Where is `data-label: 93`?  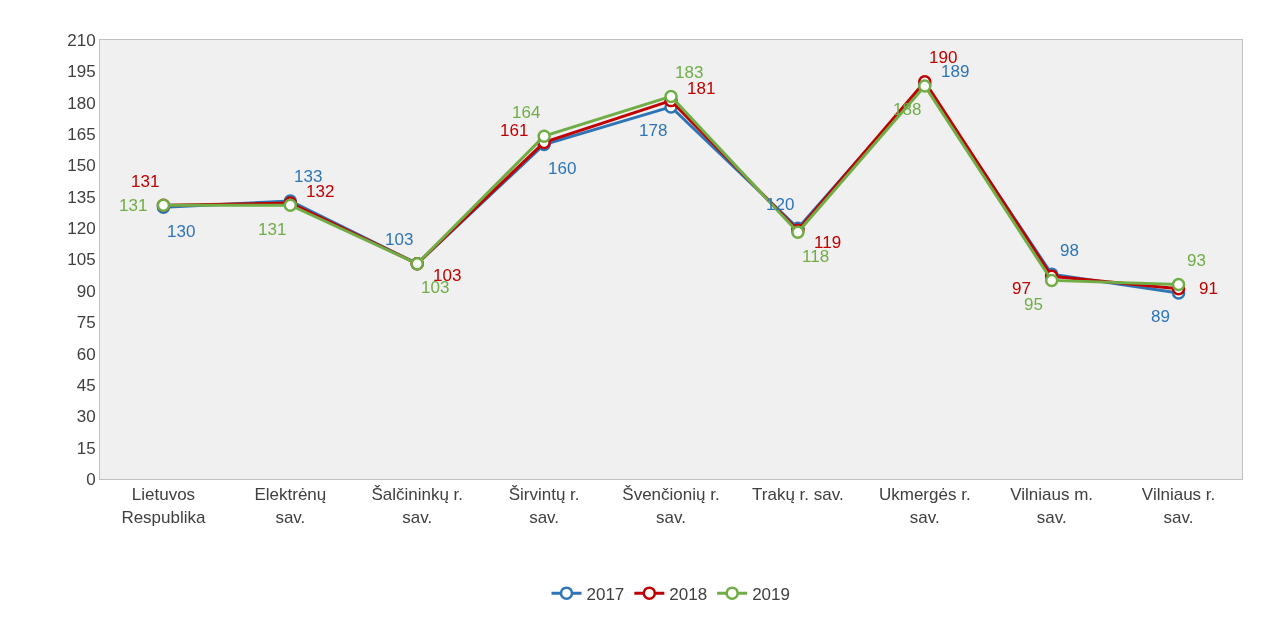 data-label: 93 is located at coordinates (1196, 260).